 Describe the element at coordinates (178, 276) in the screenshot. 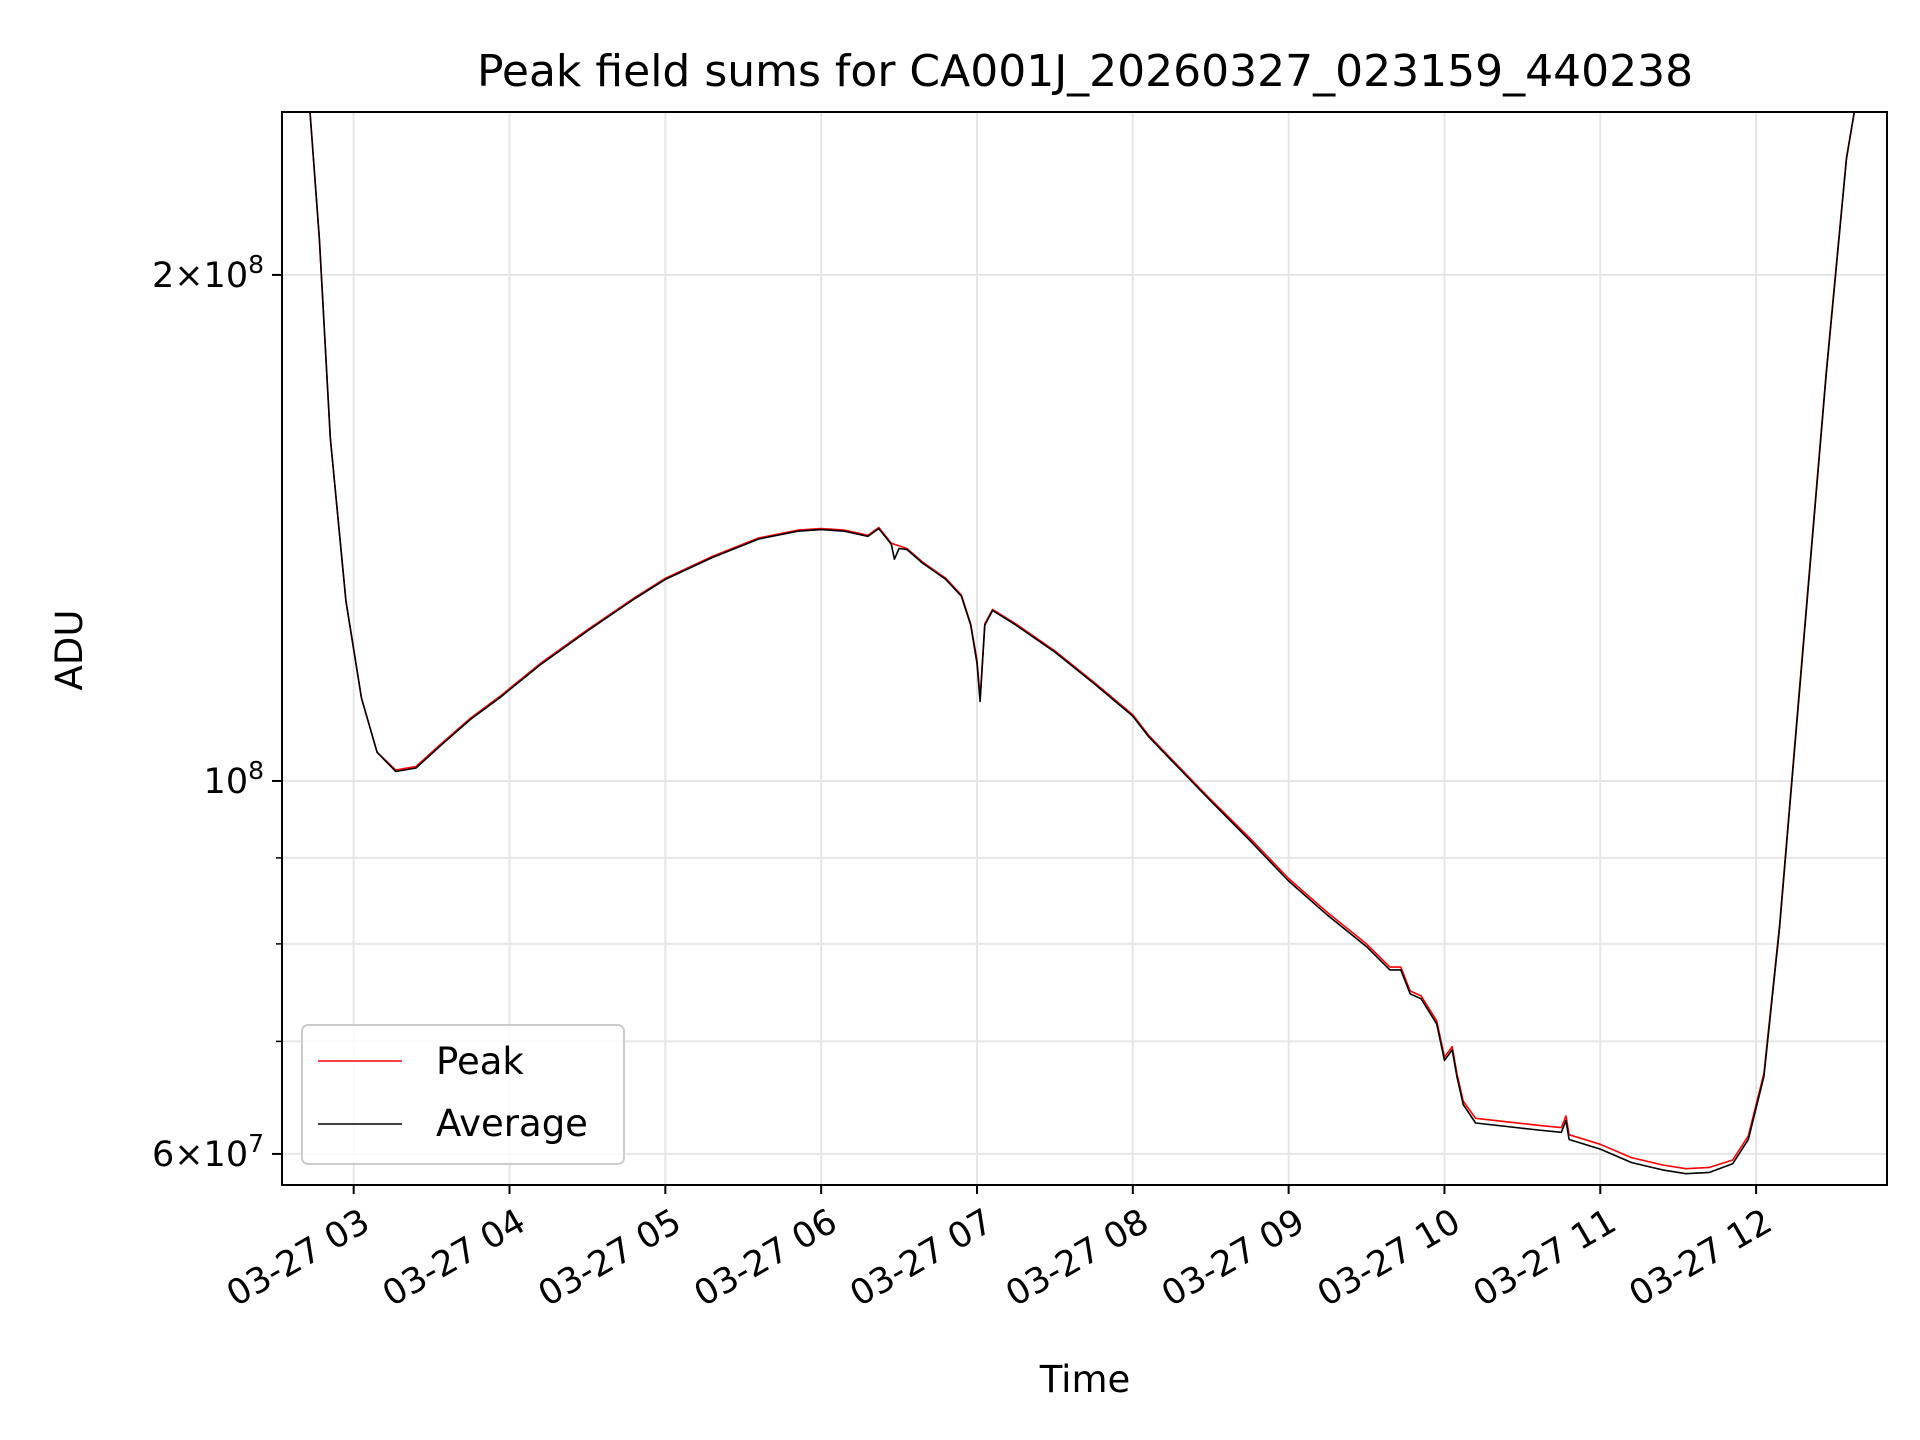

I see `y-tick-base: 2×` at that location.